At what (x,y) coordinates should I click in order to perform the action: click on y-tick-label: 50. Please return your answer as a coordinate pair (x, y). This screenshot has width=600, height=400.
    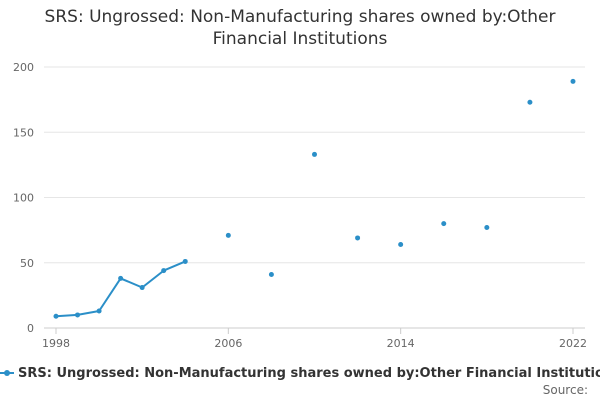
    Looking at the image, I should click on (27, 263).